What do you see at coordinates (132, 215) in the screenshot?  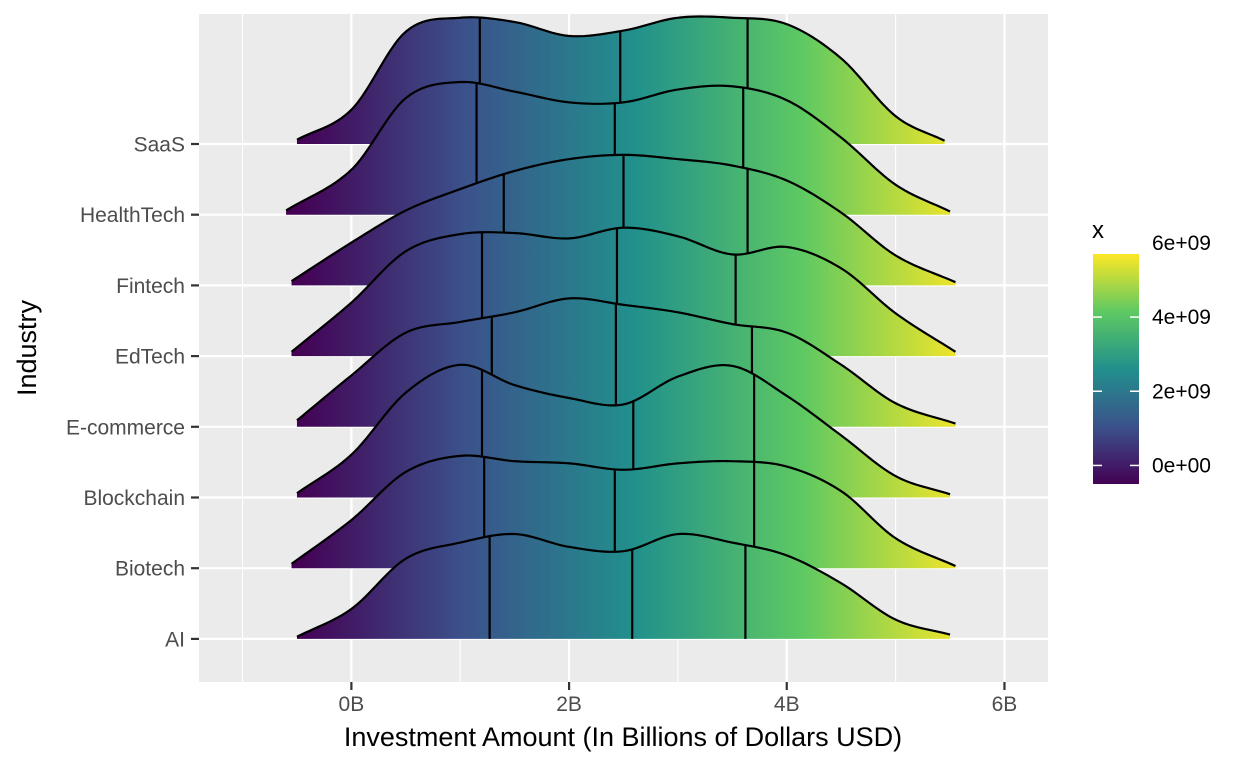 I see `y-tick-label: HealthTech` at bounding box center [132, 215].